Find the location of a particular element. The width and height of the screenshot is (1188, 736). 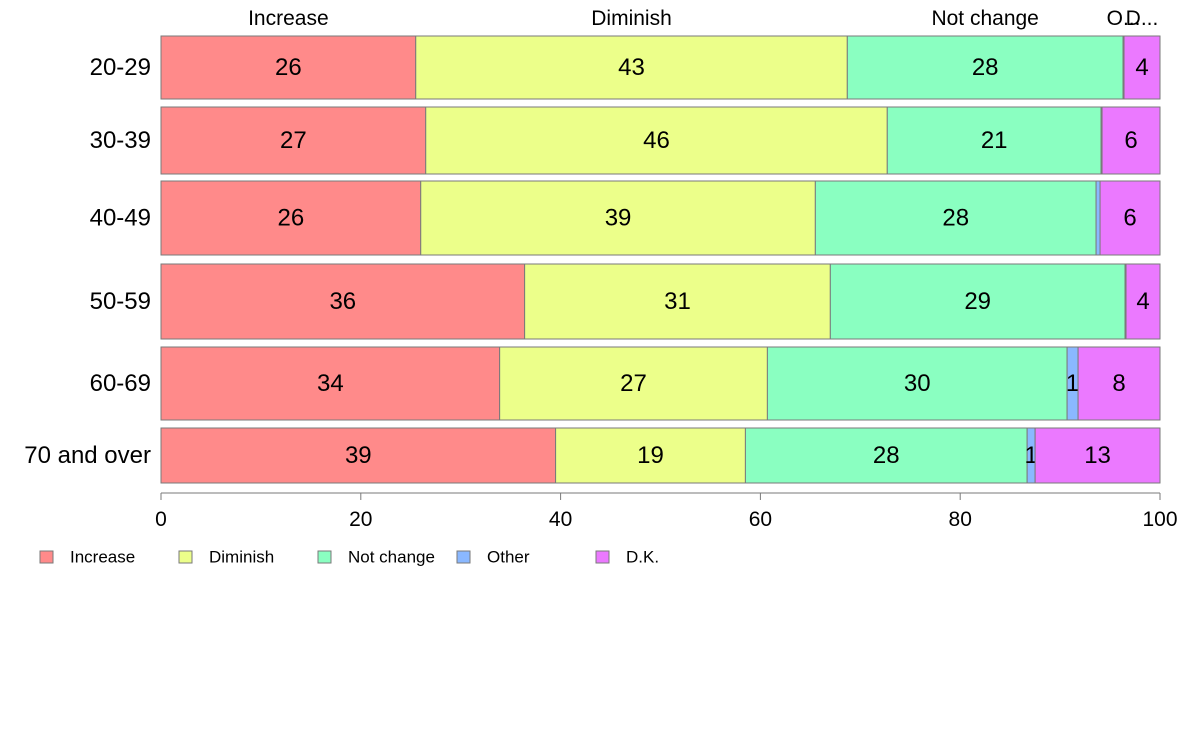

value-label: 8 is located at coordinates (1118, 383).